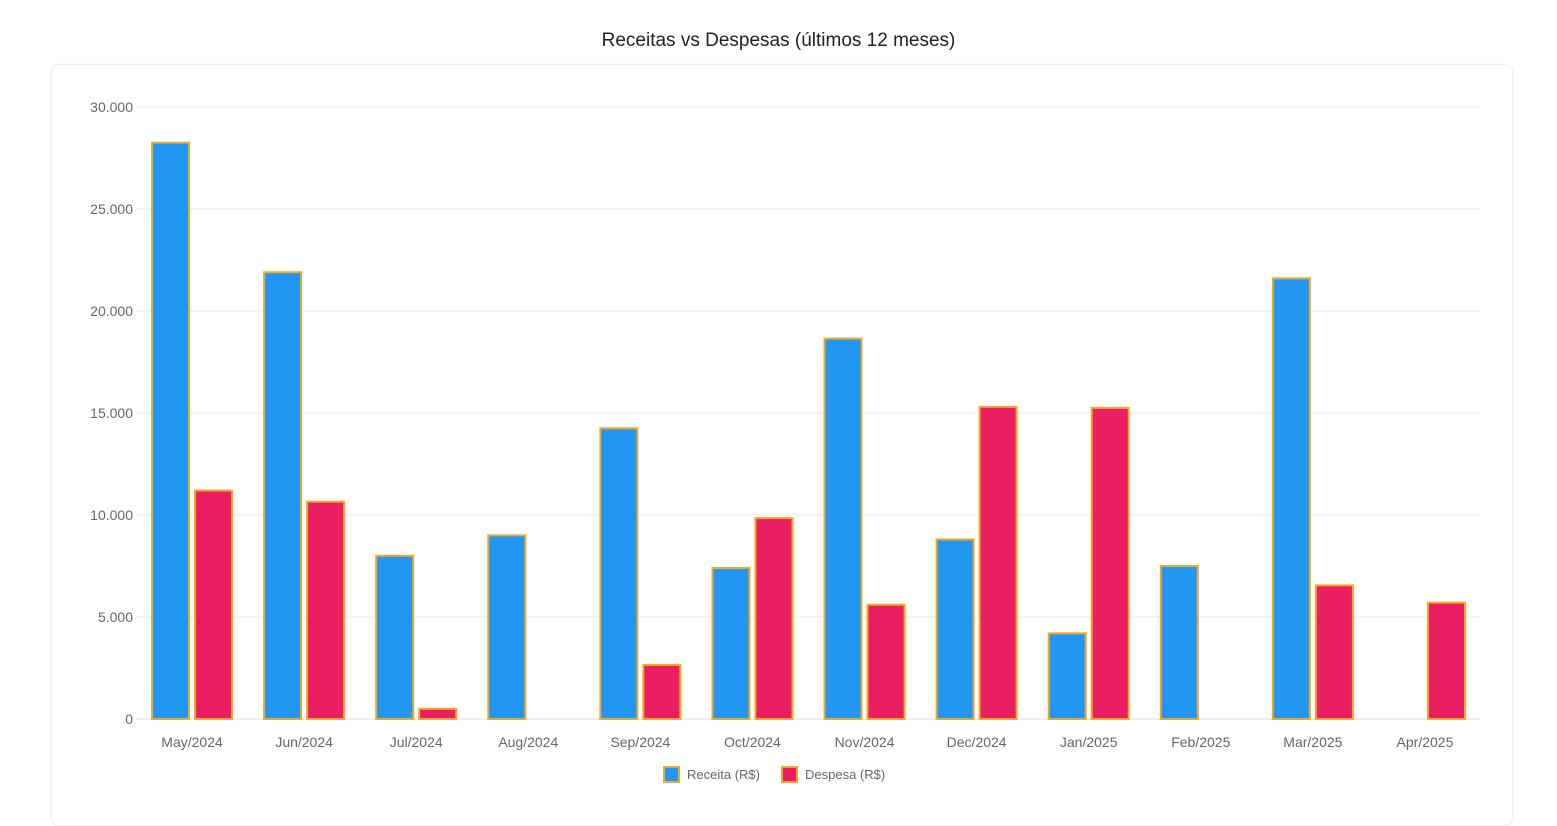 This screenshot has height=826, width=1557. What do you see at coordinates (111, 413) in the screenshot?
I see `y-tick-label: 15.000` at bounding box center [111, 413].